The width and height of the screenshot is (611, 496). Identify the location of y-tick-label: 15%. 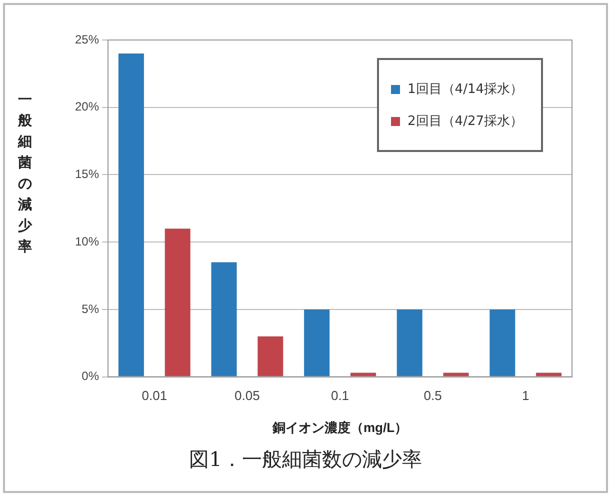
(87, 174).